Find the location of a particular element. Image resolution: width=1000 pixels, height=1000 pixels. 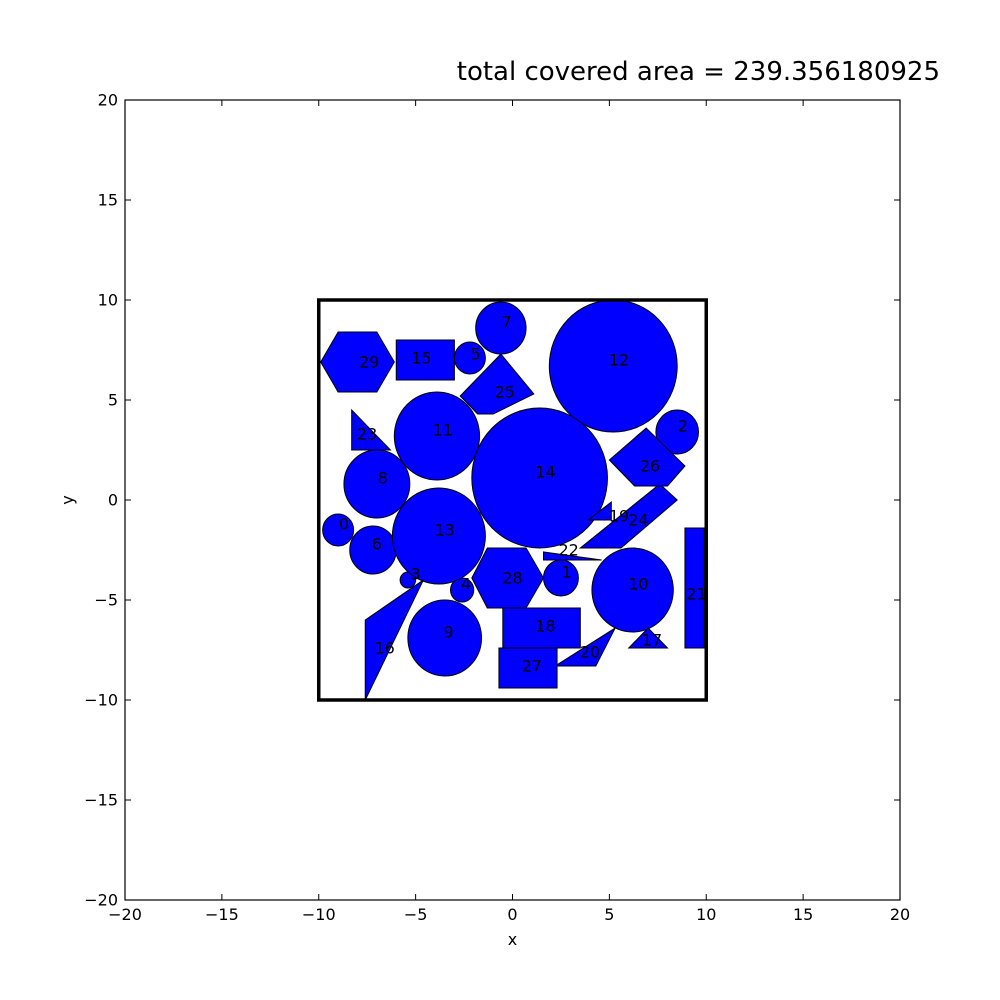

y-tick-label: 10 is located at coordinates (108, 300).